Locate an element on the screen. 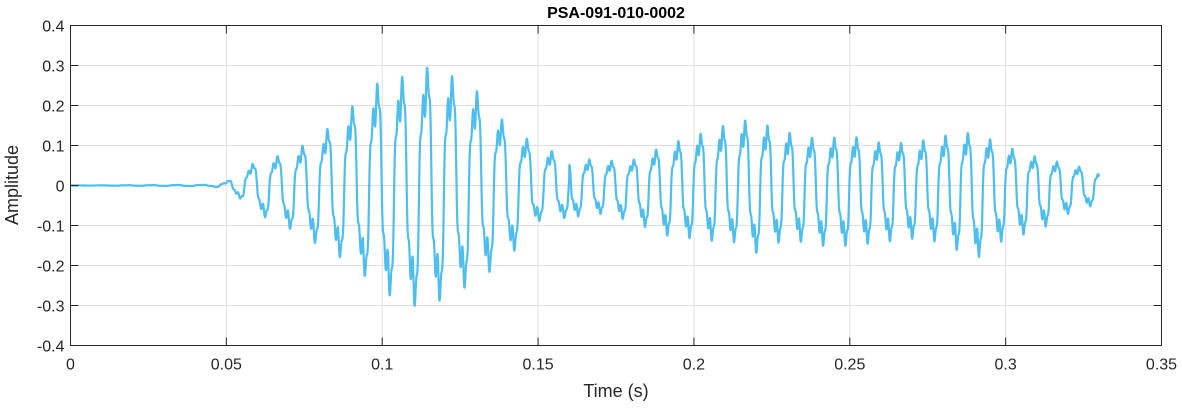 The width and height of the screenshot is (1182, 409). y-tick-label: -0.3 is located at coordinates (51, 307).